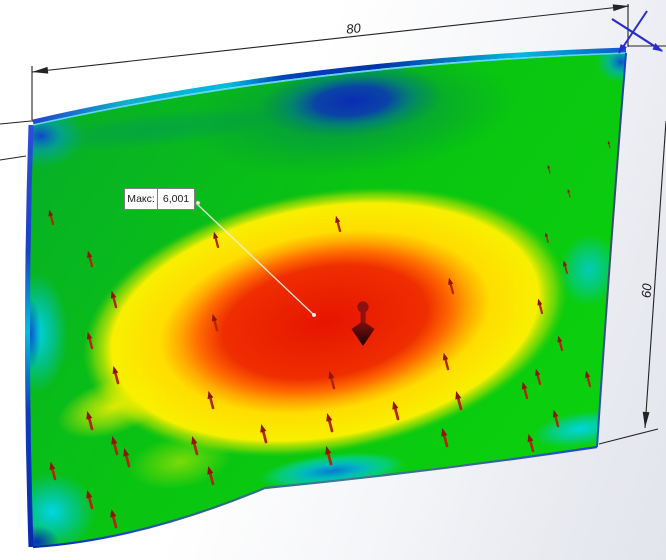 The height and width of the screenshot is (560, 666). What do you see at coordinates (589, 270) in the screenshot?
I see `contour-blob-right-edge-cyan` at bounding box center [589, 270].